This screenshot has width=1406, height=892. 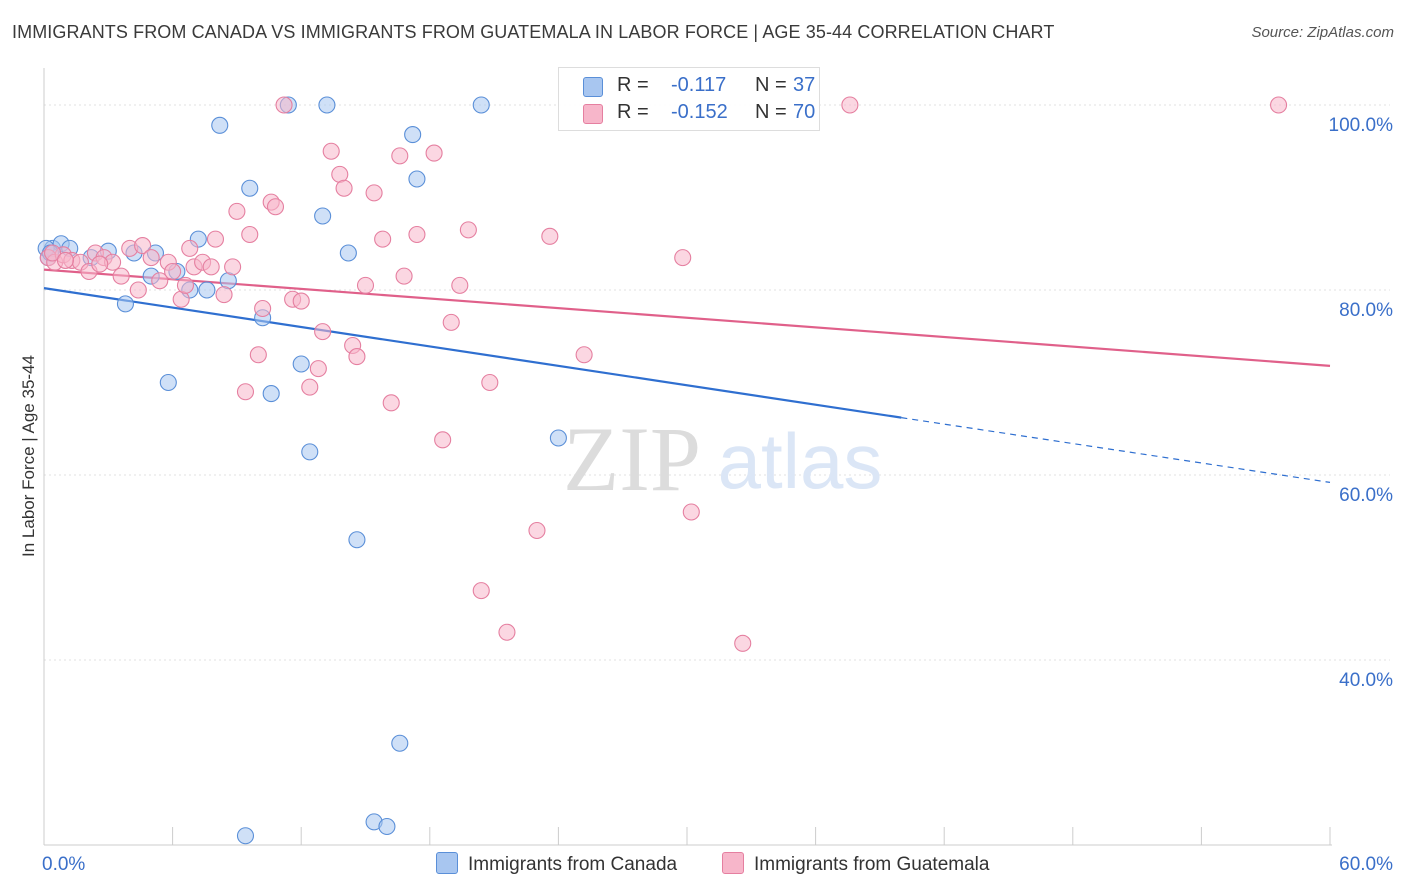 What do you see at coordinates (1116, 450) in the screenshot?
I see `canada-trend-line-extension` at bounding box center [1116, 450].